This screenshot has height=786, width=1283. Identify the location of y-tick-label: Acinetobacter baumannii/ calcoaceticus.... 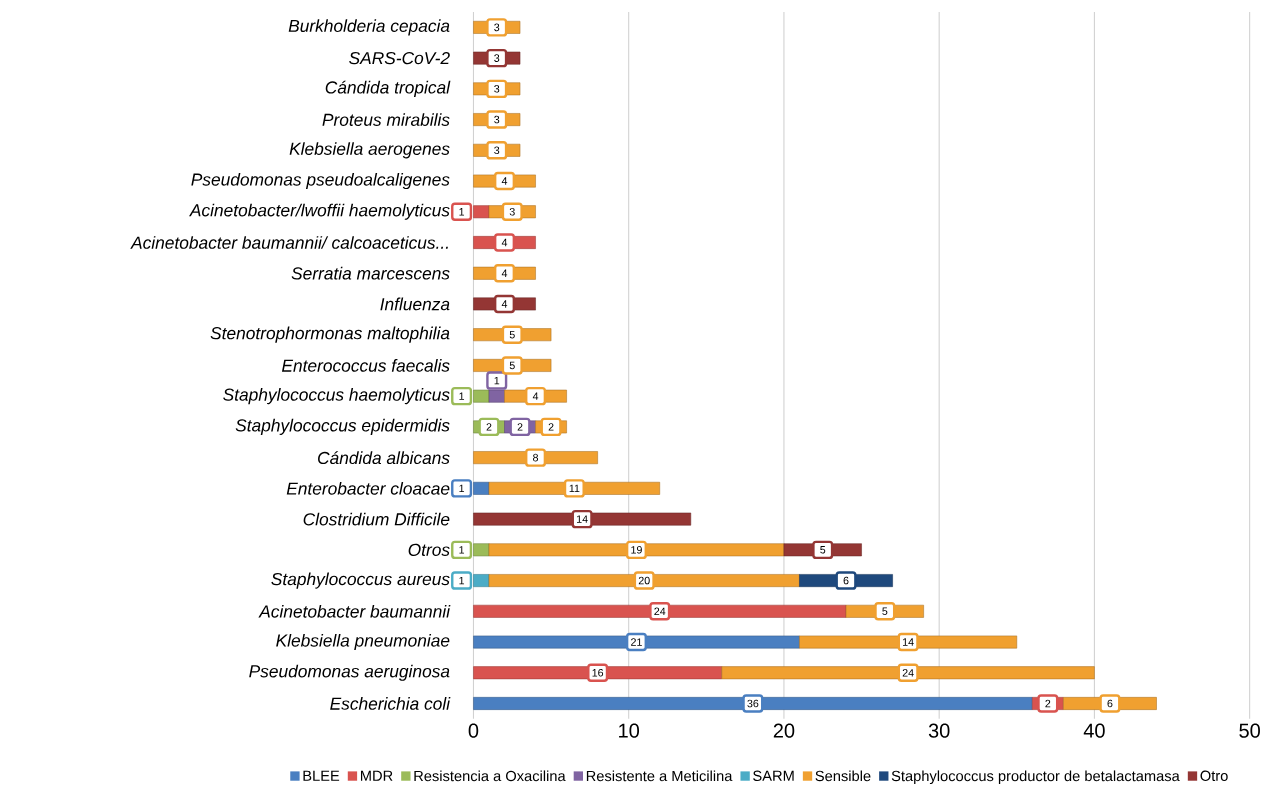
(289, 243).